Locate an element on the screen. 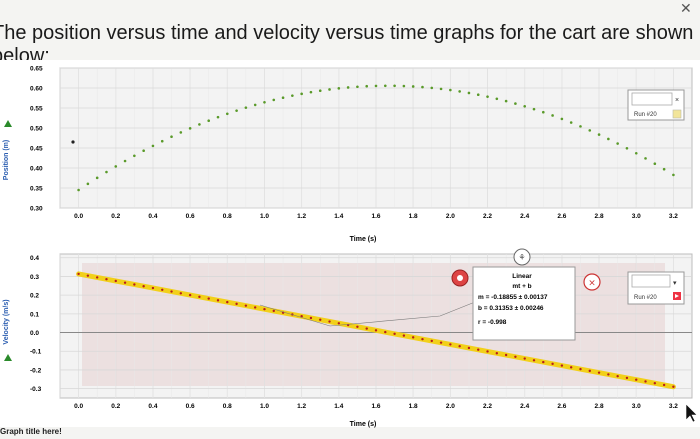  velocity-legend-dropdown-icon: ▾ is located at coordinates (675, 283).